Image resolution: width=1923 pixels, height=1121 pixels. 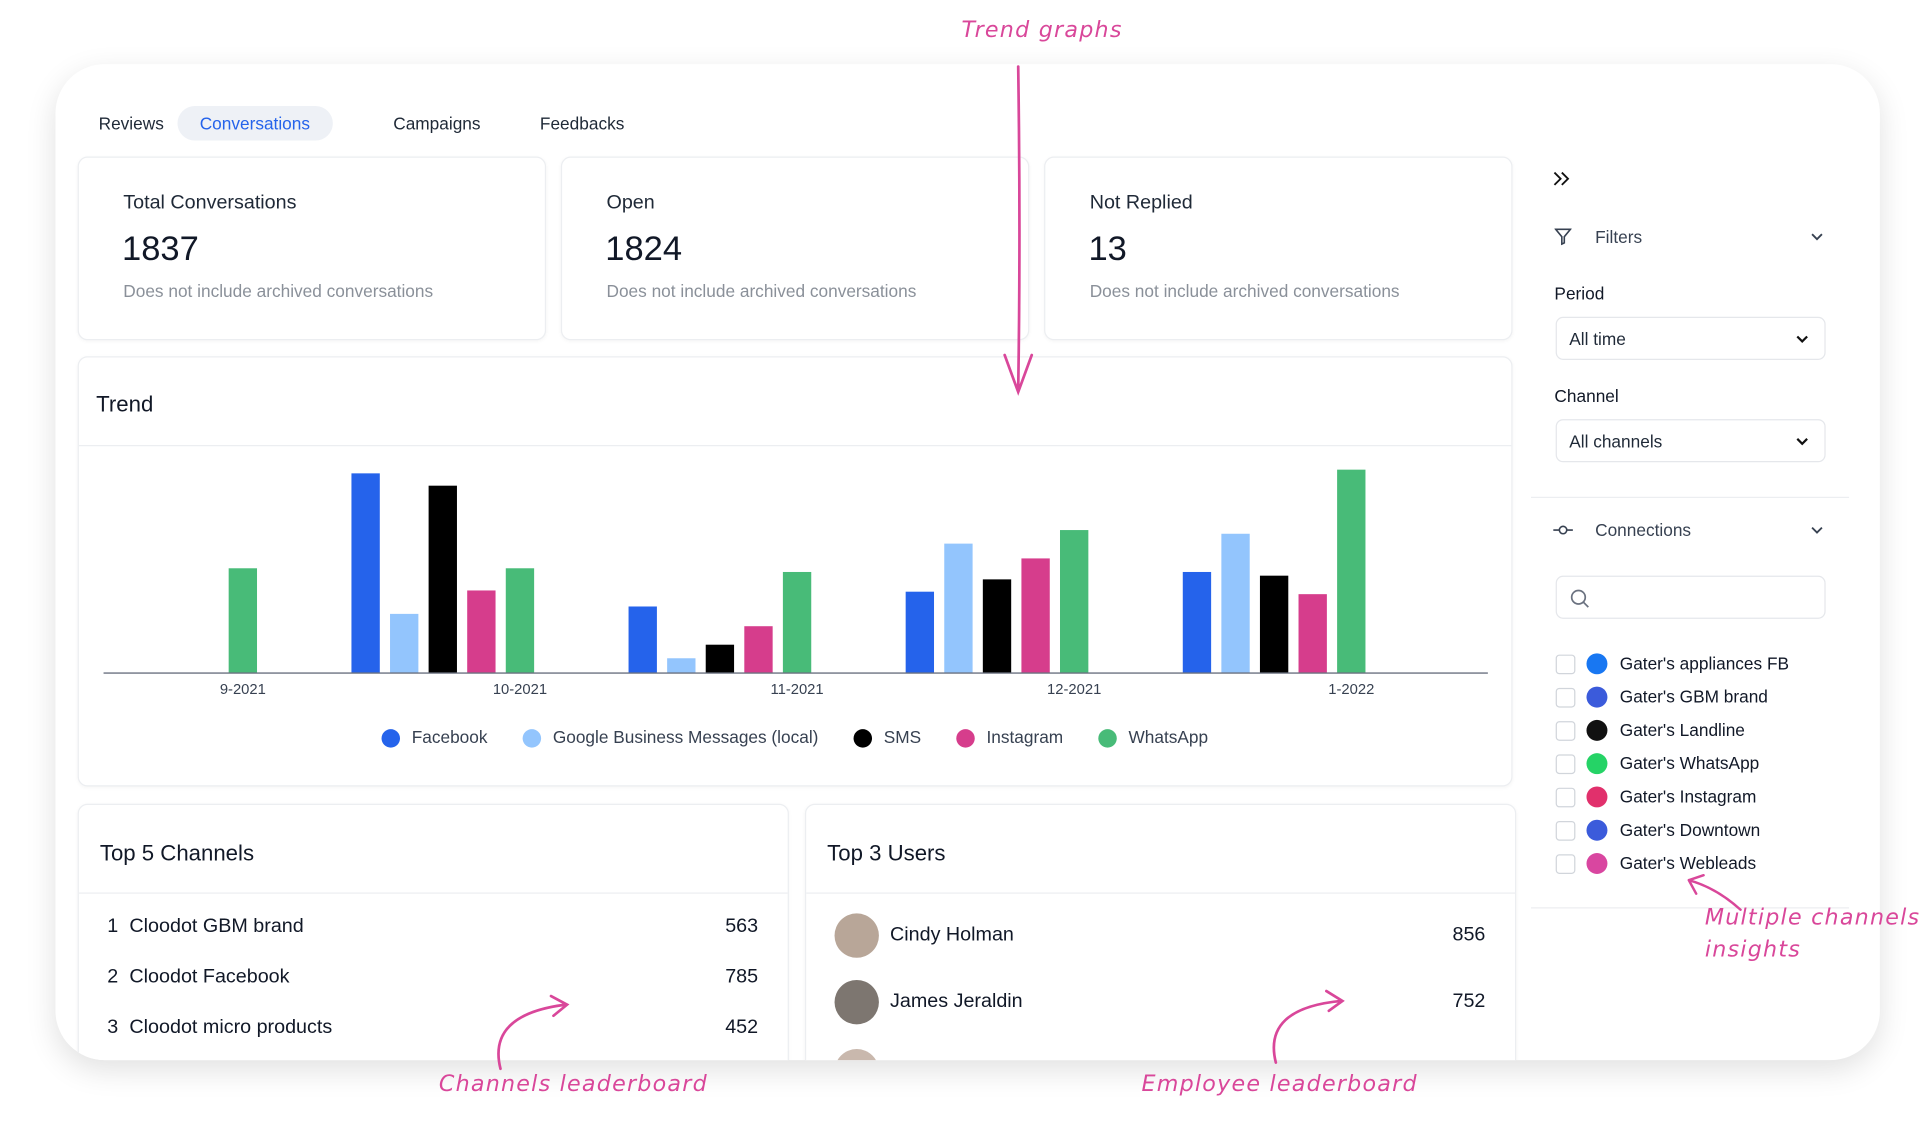 What do you see at coordinates (1042, 30) in the screenshot?
I see `annotation: Trend graphs` at bounding box center [1042, 30].